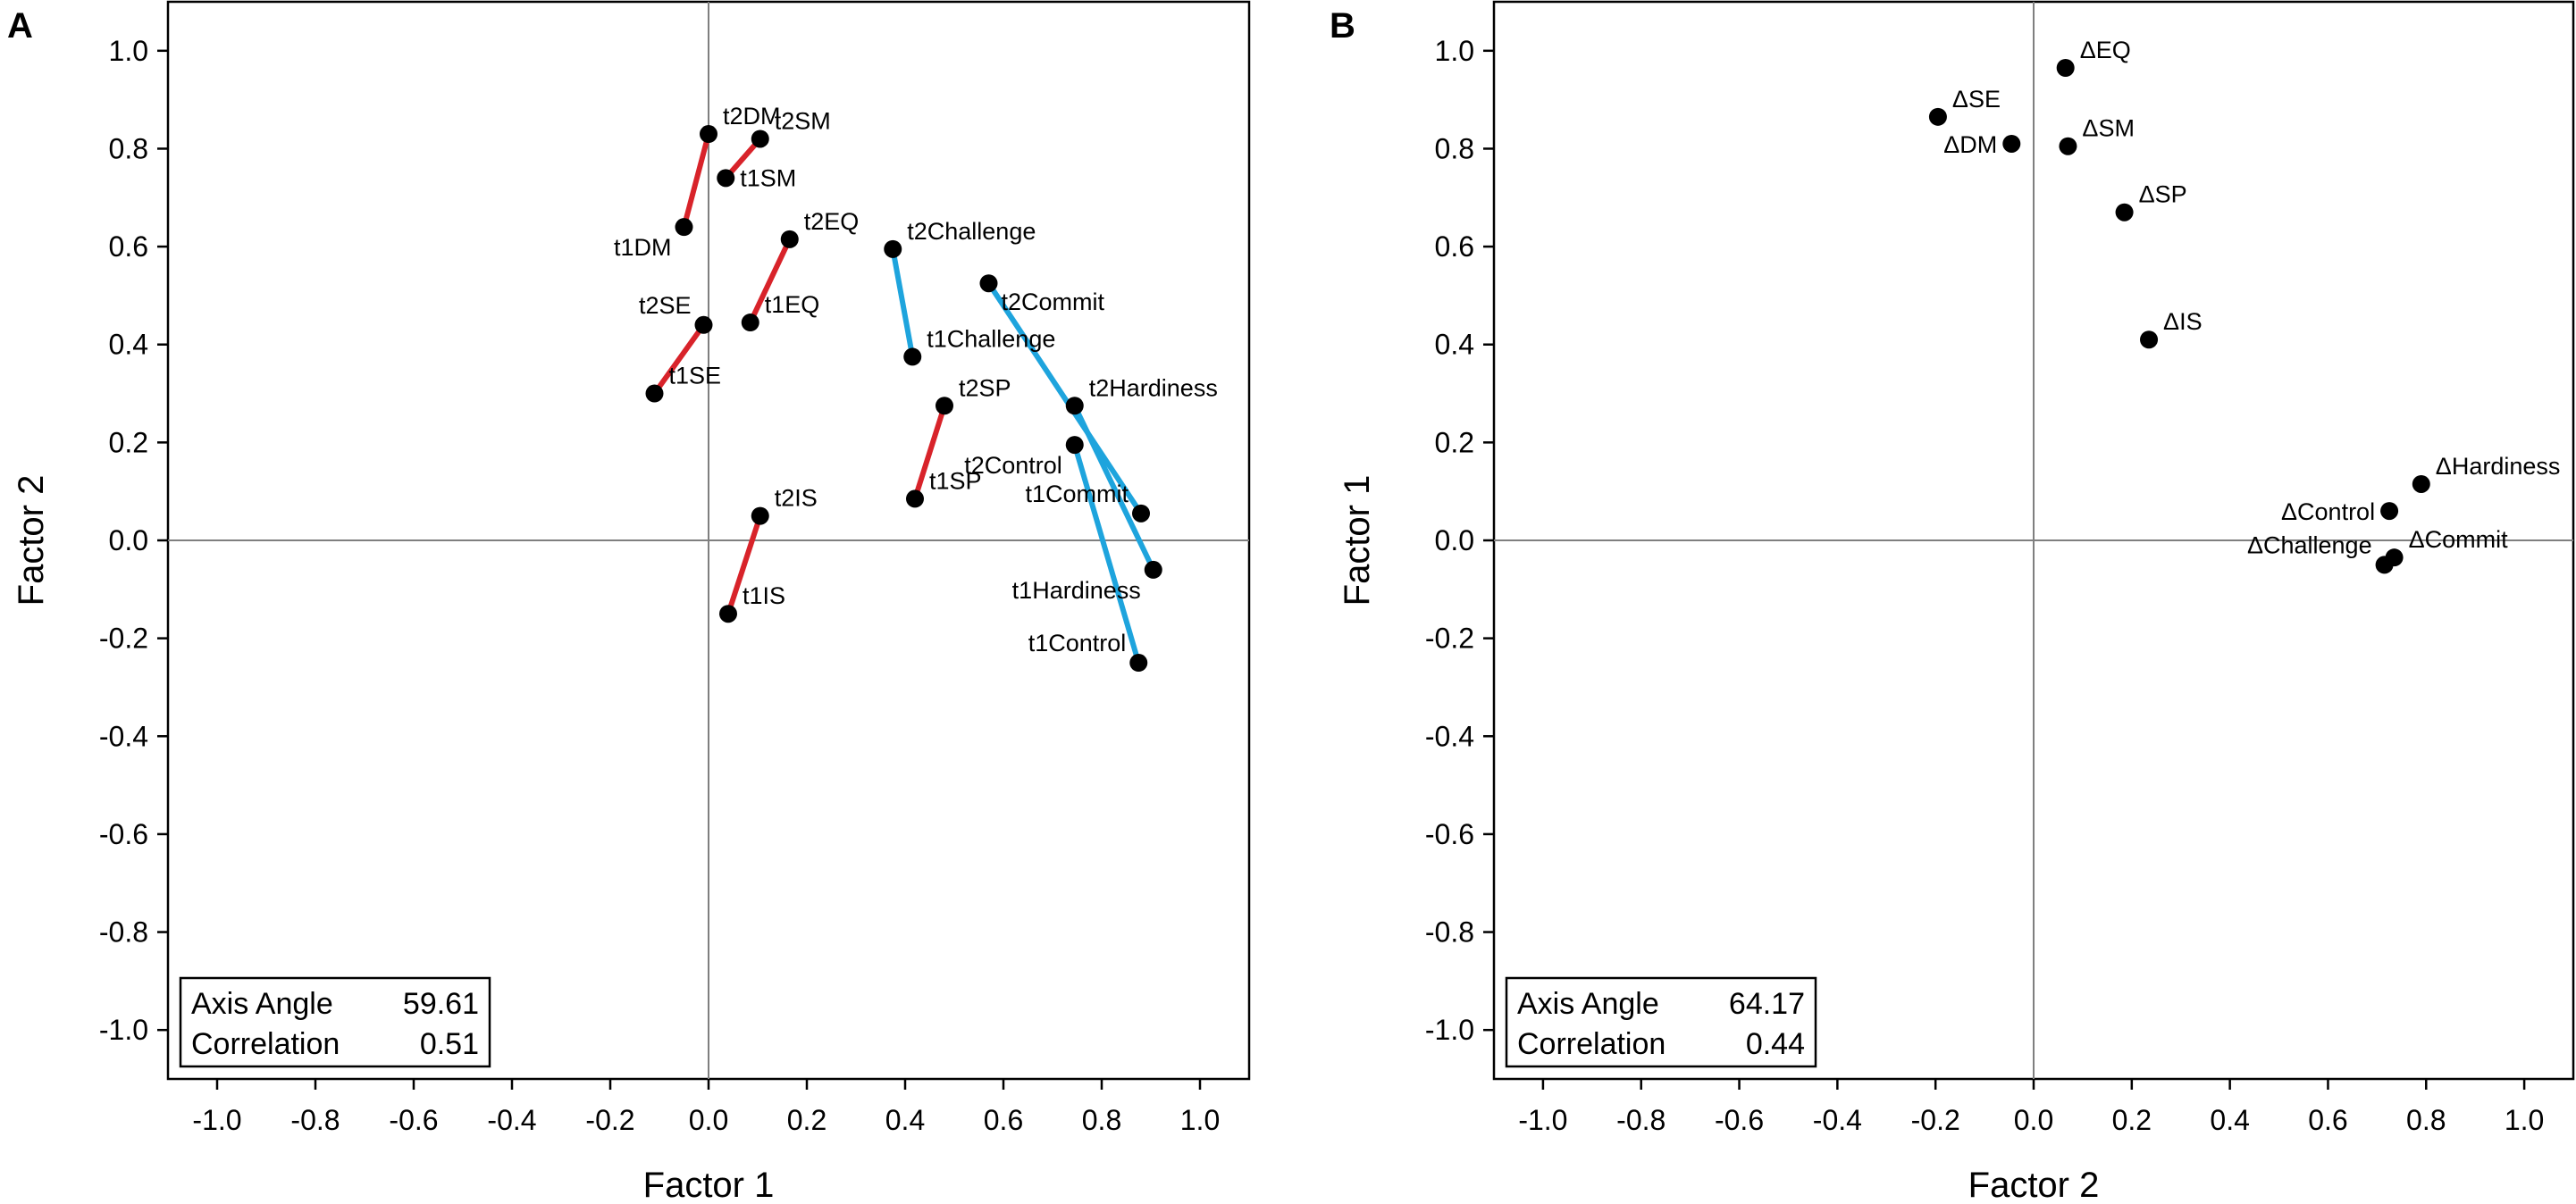  I want to click on chart-a-y-tick-label: 0.0, so click(128, 540).